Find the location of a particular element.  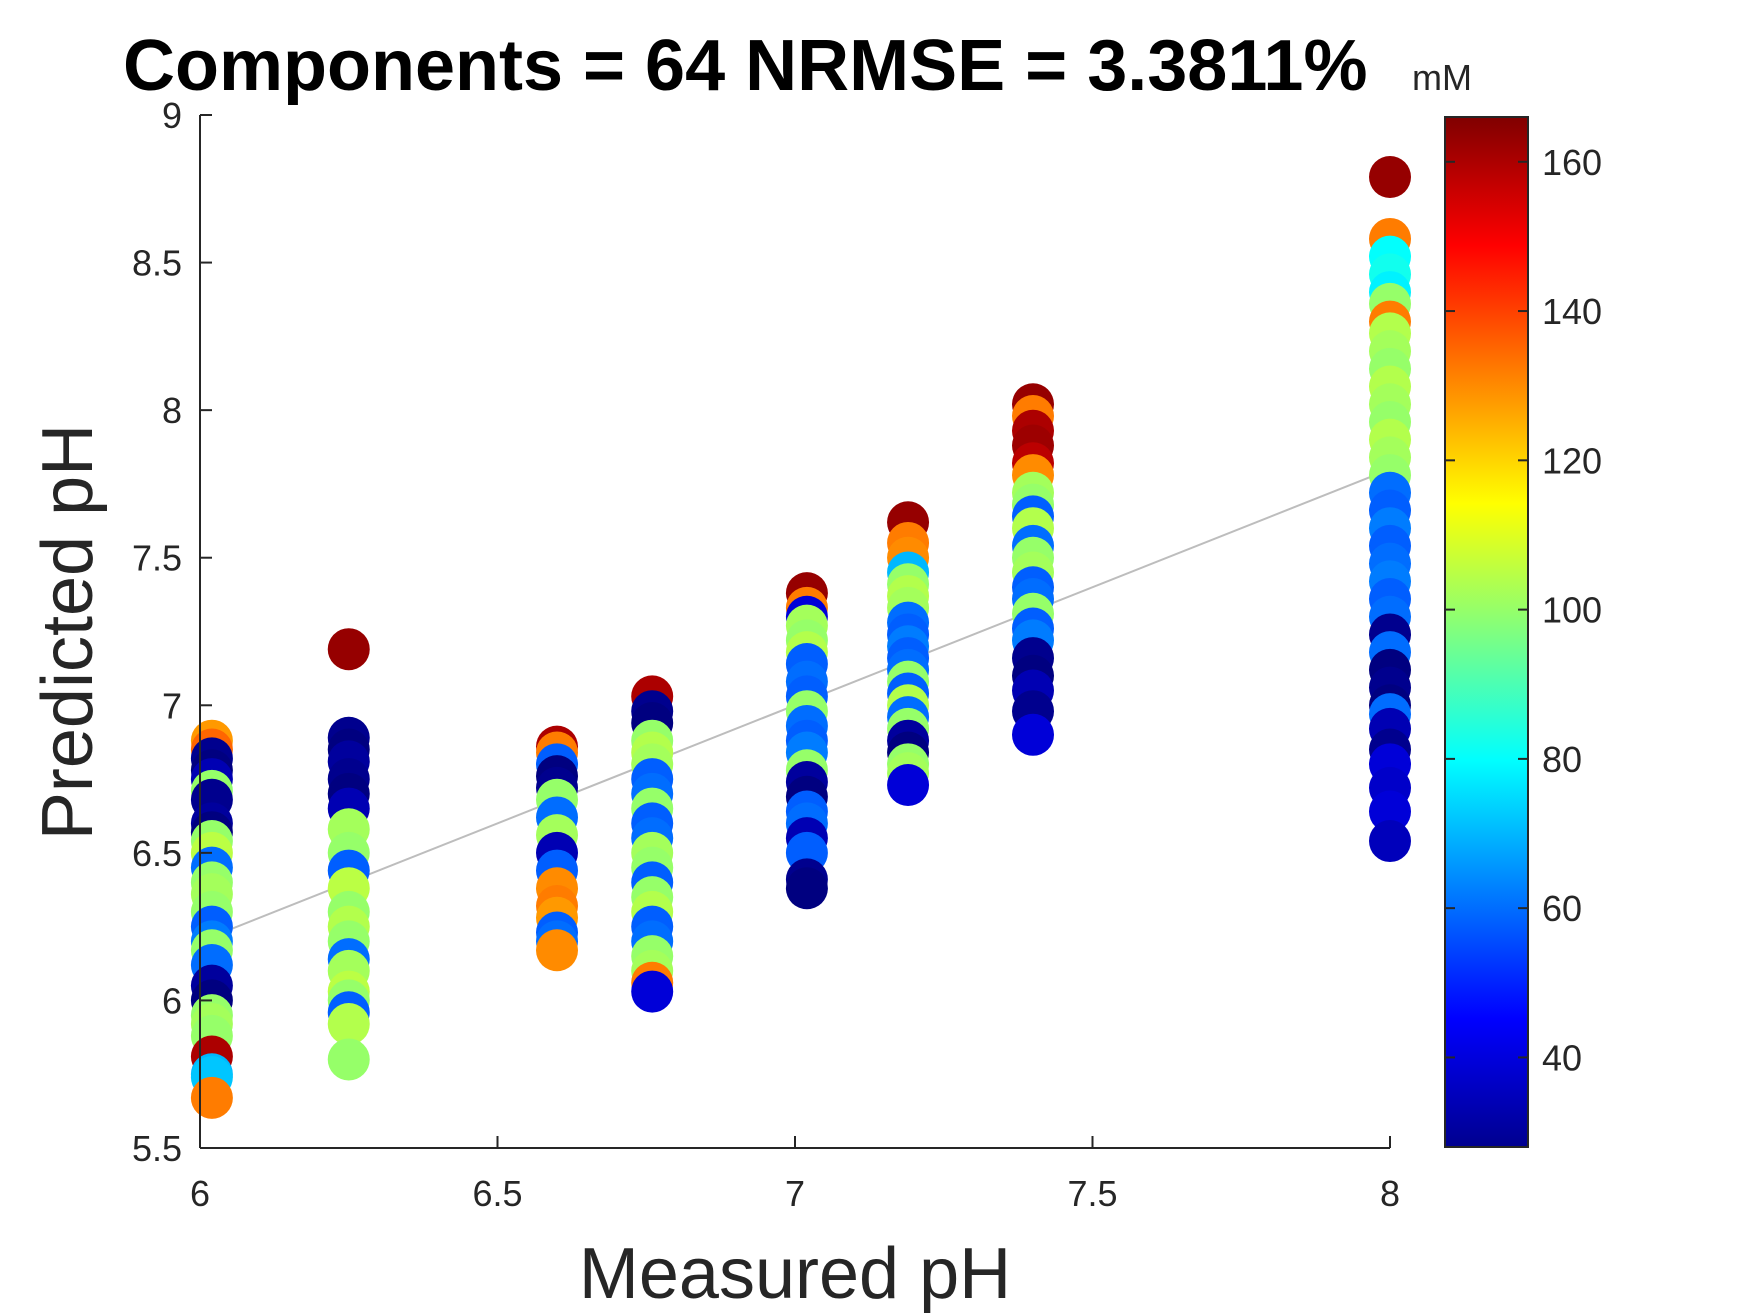

y-tick-label: 8 is located at coordinates (172, 410).